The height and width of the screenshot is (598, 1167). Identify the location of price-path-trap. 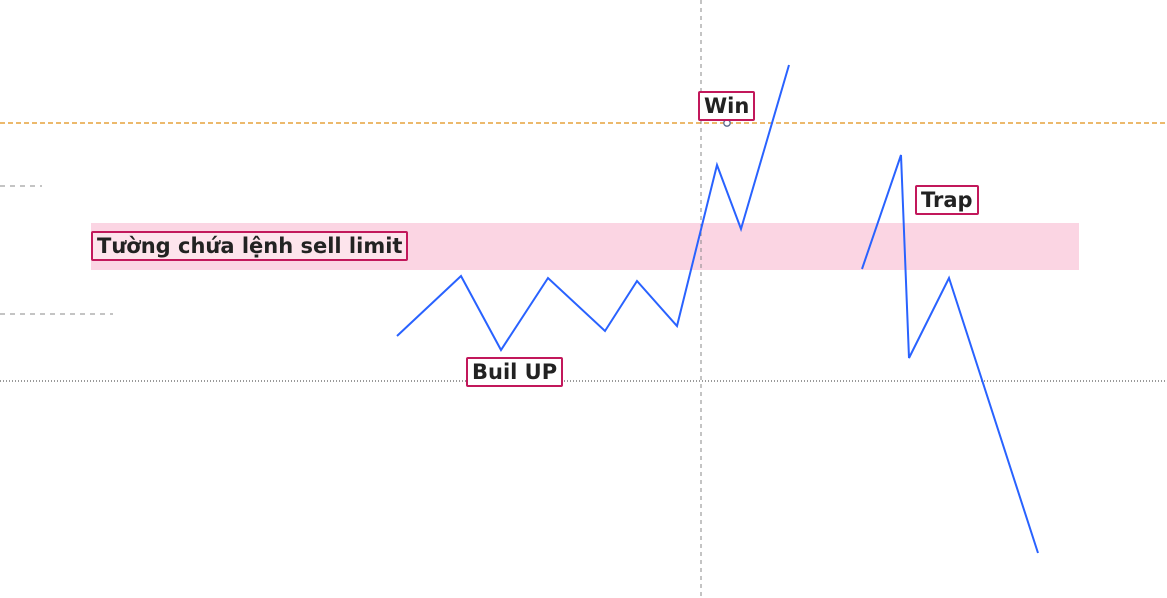
(950, 354).